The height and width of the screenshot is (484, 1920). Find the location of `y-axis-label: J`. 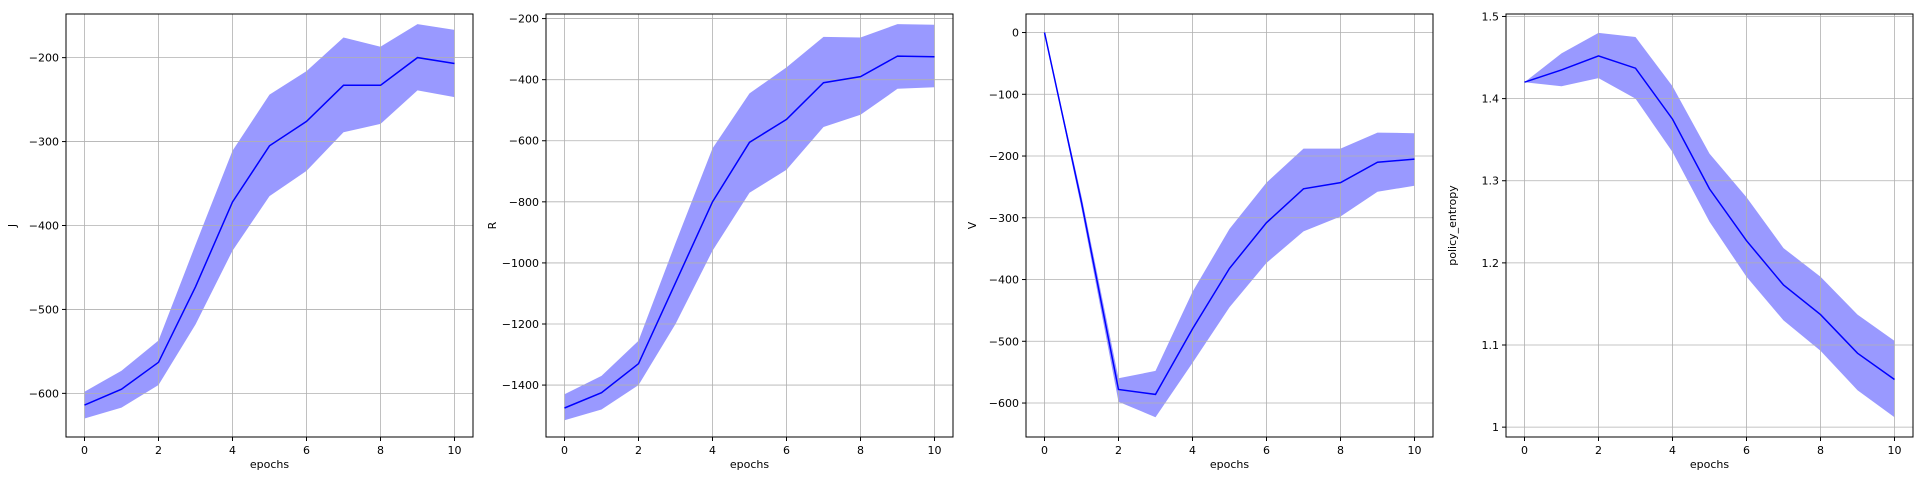

y-axis-label: J is located at coordinates (12, 226).